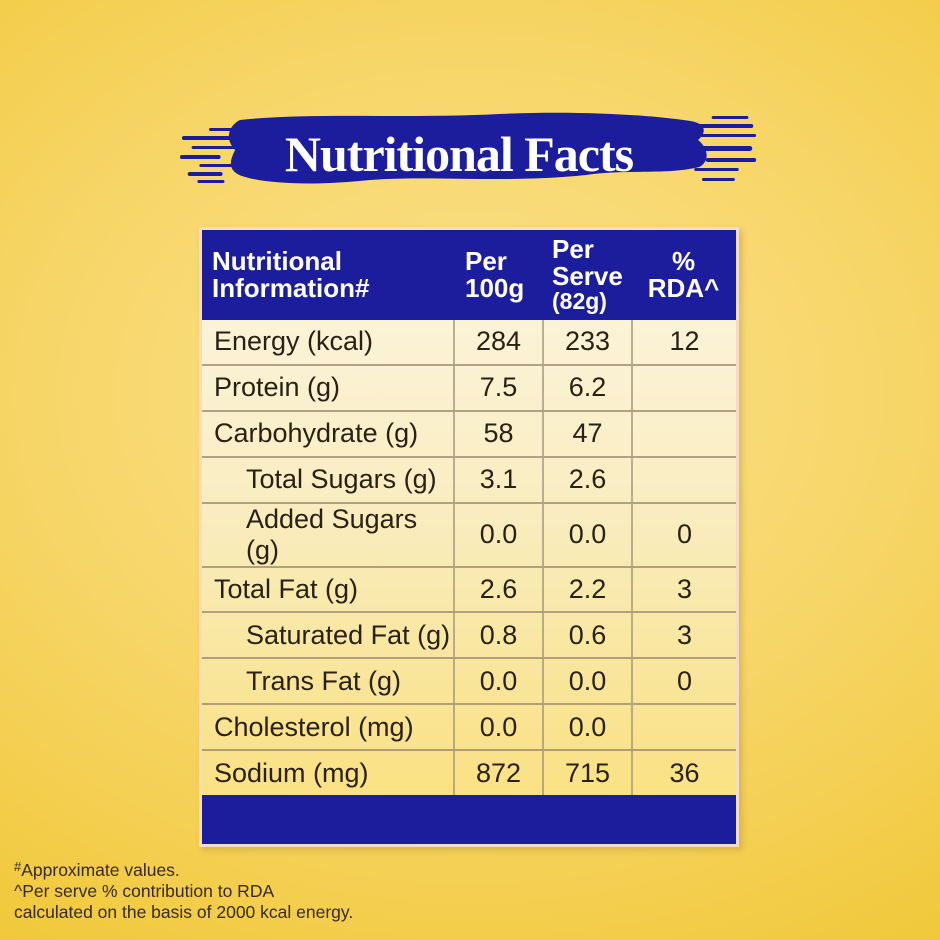  I want to click on header-per-serve: Per Serve (82g), so click(586, 275).